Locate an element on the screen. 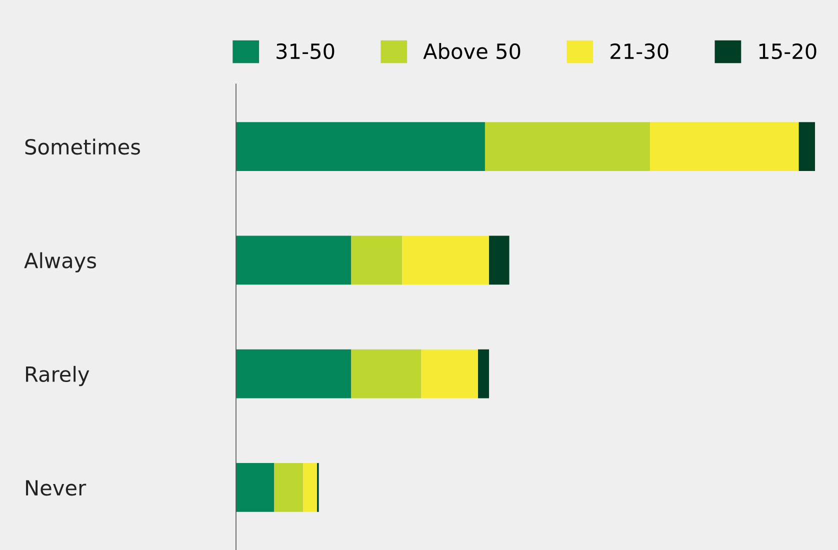  y-tick-label: Never is located at coordinates (56, 488).